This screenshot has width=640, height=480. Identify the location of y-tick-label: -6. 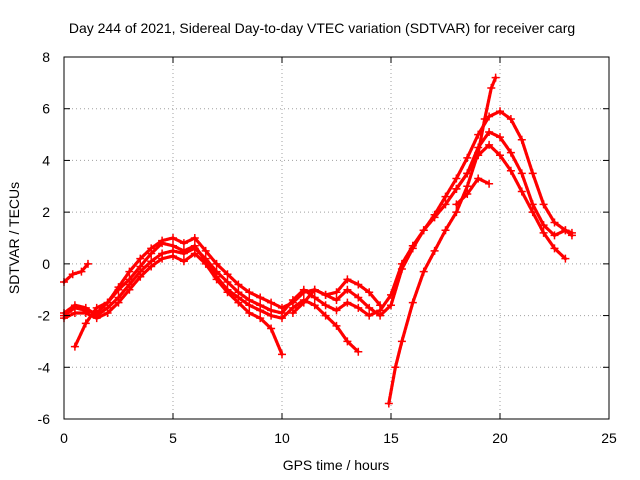
(44, 419).